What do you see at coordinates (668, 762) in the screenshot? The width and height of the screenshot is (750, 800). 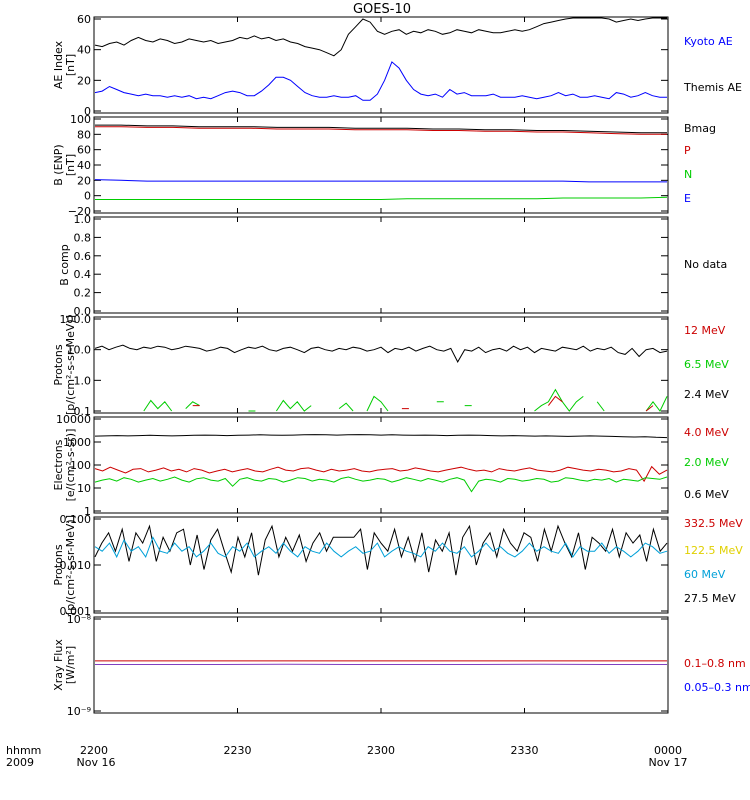 I see `x-end-date: Nov 17` at bounding box center [668, 762].